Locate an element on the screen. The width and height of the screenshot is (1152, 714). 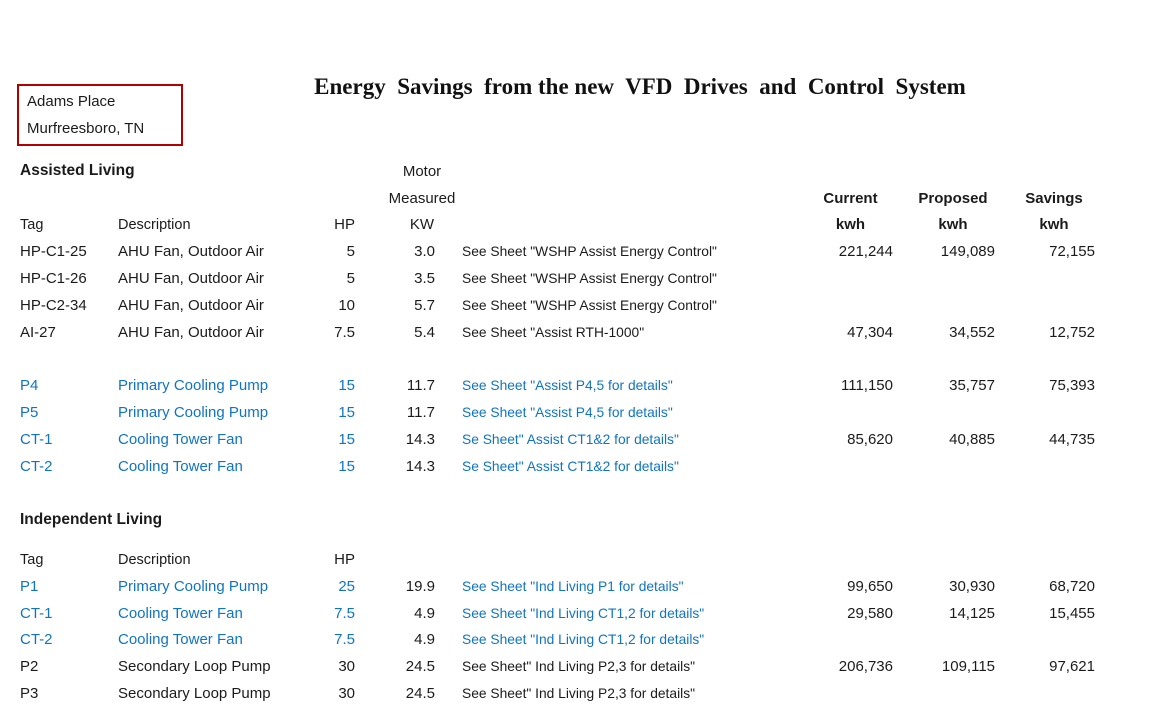
header-tag: Tag is located at coordinates (32, 224).